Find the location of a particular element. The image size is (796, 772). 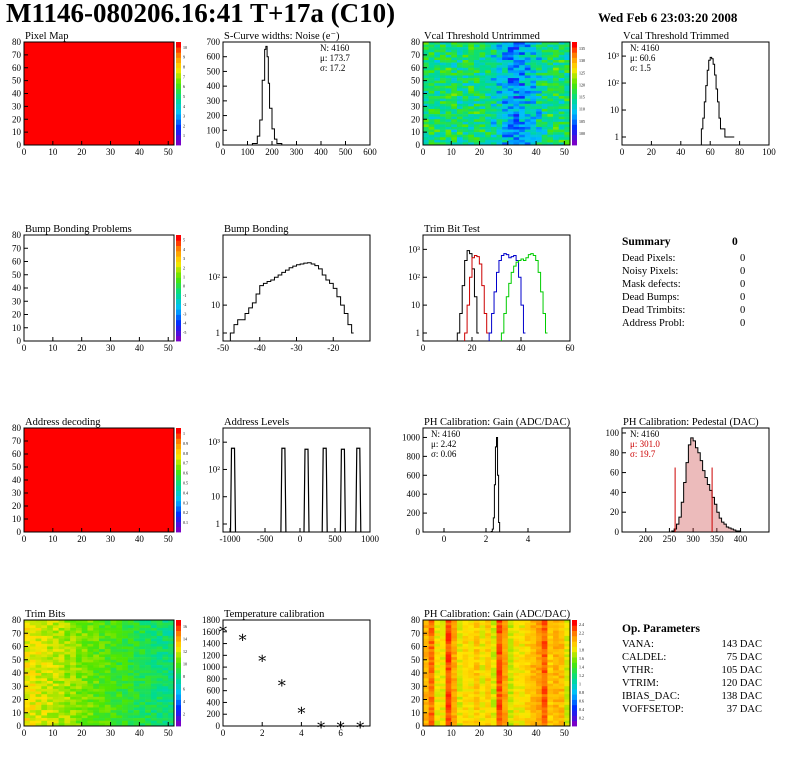

x-tick-label: 100 is located at coordinates (769, 152).